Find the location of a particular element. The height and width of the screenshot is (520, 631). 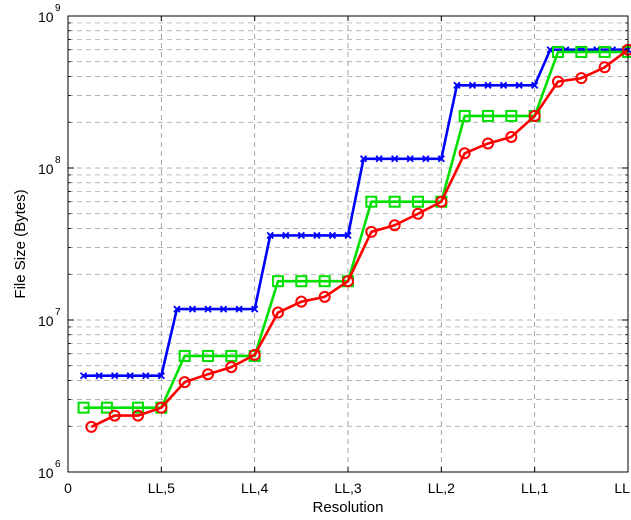

x-tick-label: 0 is located at coordinates (68, 488).